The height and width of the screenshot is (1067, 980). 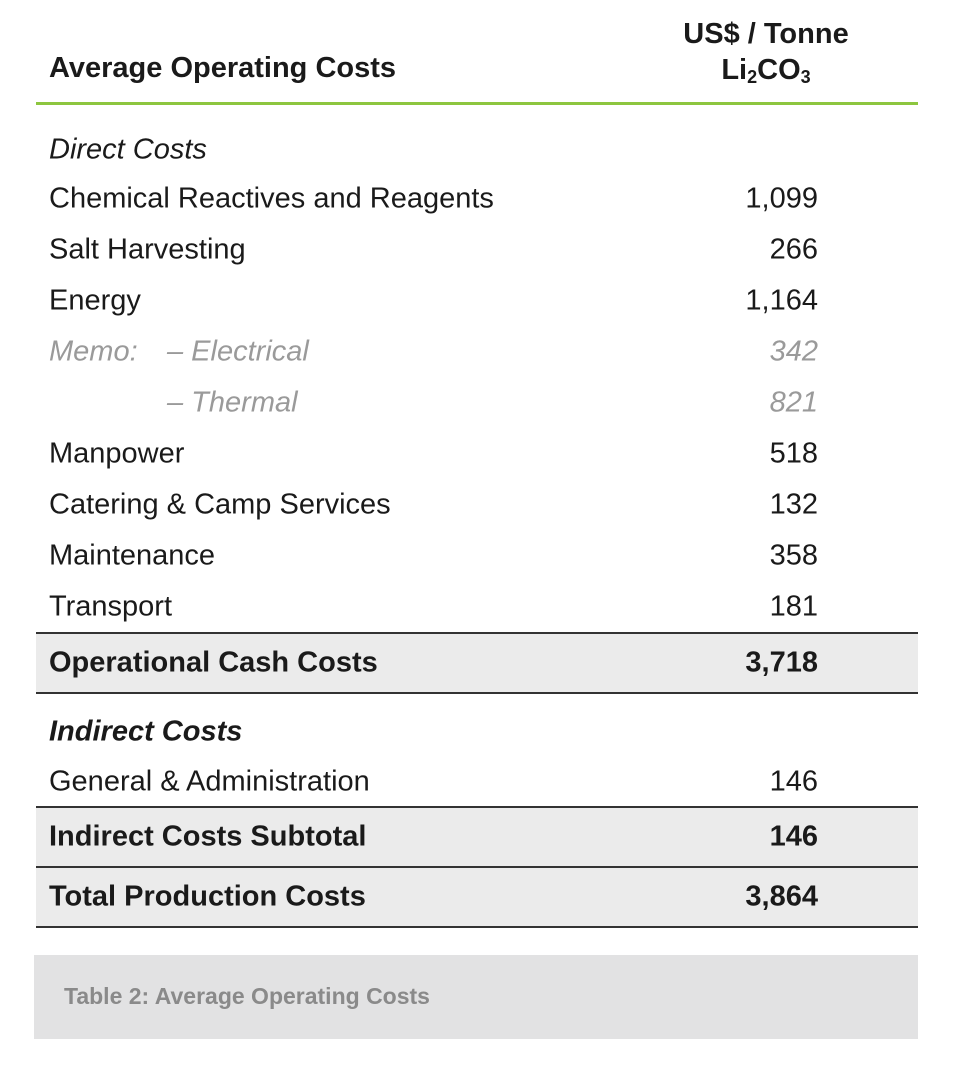 What do you see at coordinates (781, 662) in the screenshot?
I see `total-value: 3,718` at bounding box center [781, 662].